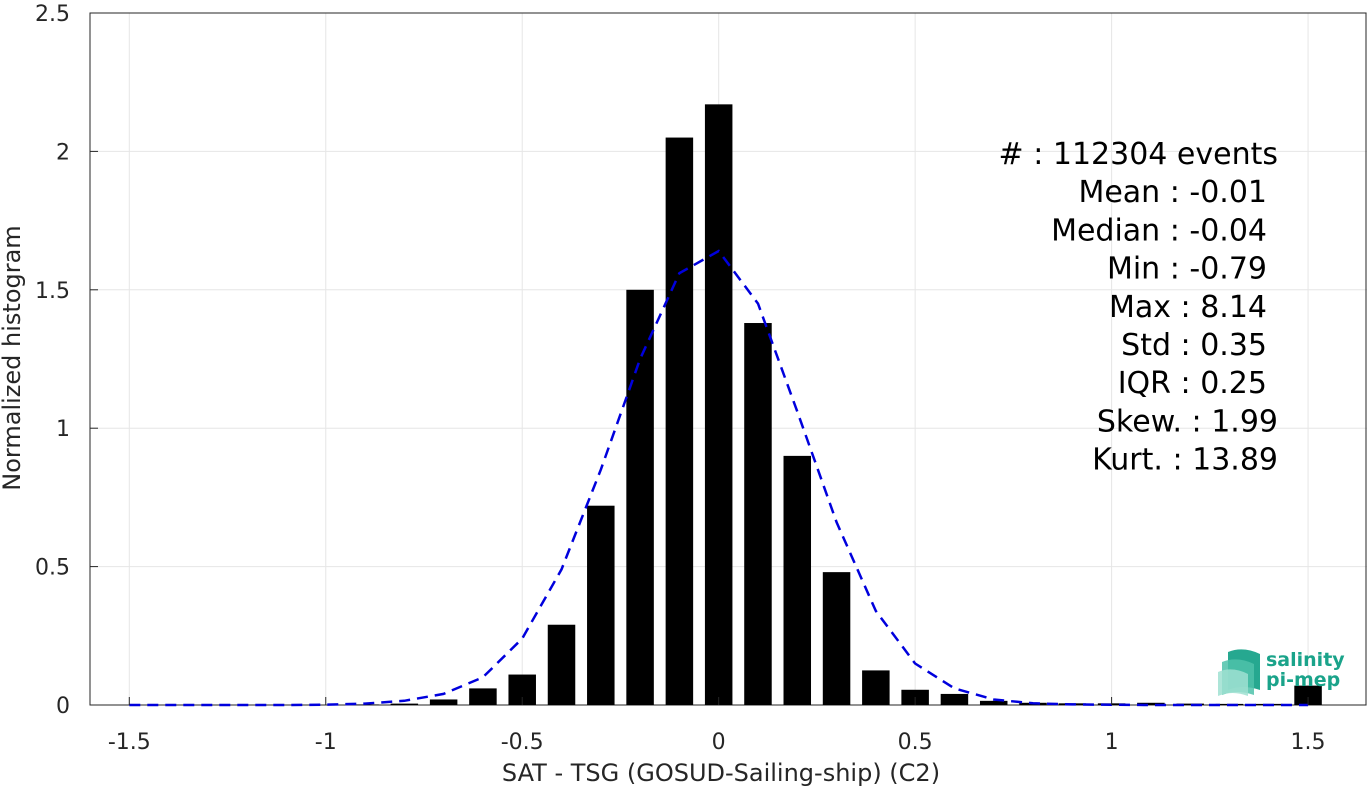 The width and height of the screenshot is (1367, 787). Describe the element at coordinates (522, 742) in the screenshot. I see `x-tick-label: -0.5` at that location.